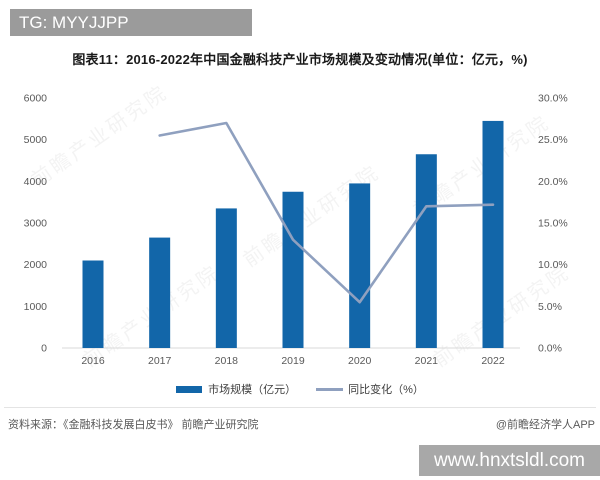 Image resolution: width=600 pixels, height=480 pixels. What do you see at coordinates (427, 361) in the screenshot?
I see `x-tick-2021: 2021` at bounding box center [427, 361].